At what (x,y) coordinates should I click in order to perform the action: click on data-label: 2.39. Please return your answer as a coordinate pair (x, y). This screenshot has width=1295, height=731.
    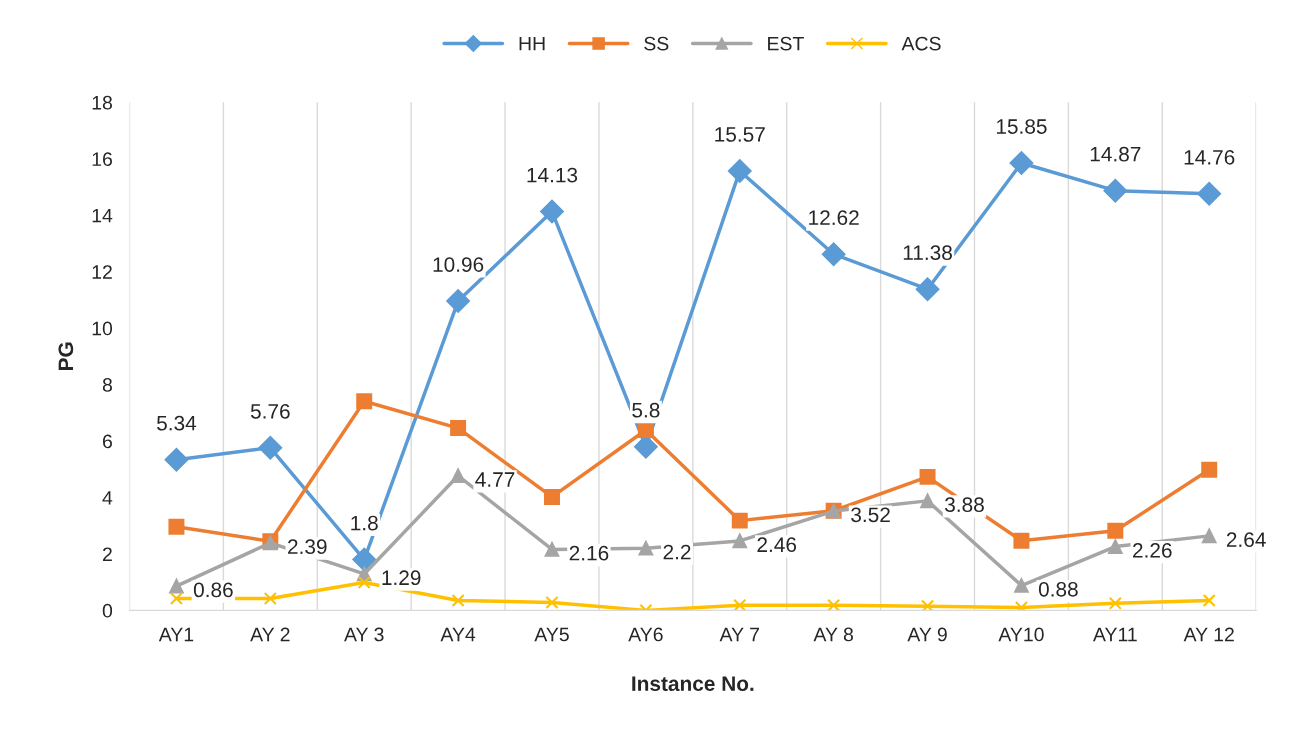
    Looking at the image, I should click on (307, 547).